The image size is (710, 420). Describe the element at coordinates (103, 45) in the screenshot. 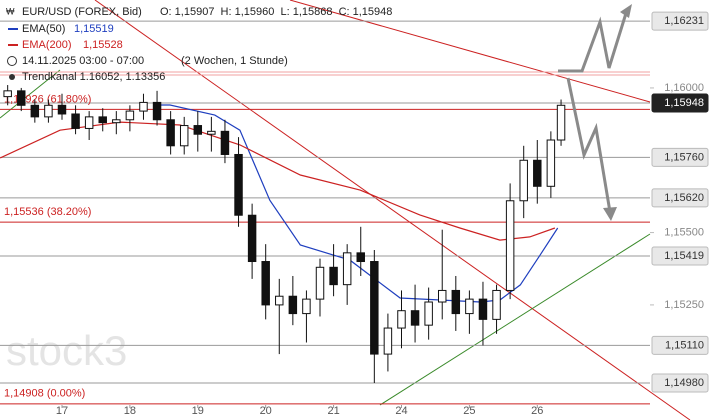

I see `legend-value: 1,15528` at that location.